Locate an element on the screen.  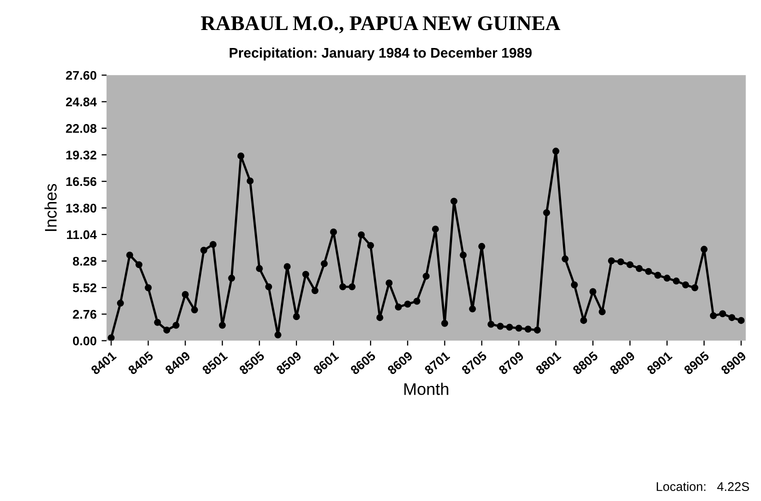
y-tick-label: 8.28 is located at coordinates (84, 261).